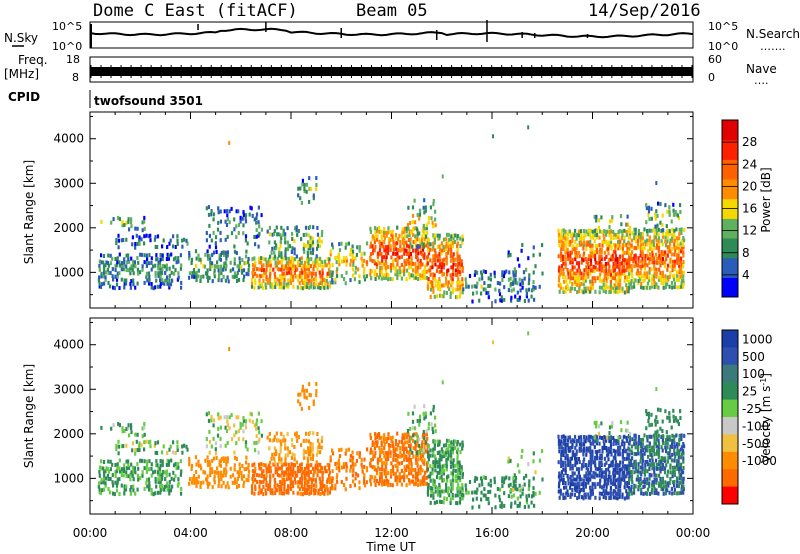 Image resolution: width=800 pixels, height=554 pixels. What do you see at coordinates (391, 33) in the screenshot?
I see `noise-sky-line` at bounding box center [391, 33].